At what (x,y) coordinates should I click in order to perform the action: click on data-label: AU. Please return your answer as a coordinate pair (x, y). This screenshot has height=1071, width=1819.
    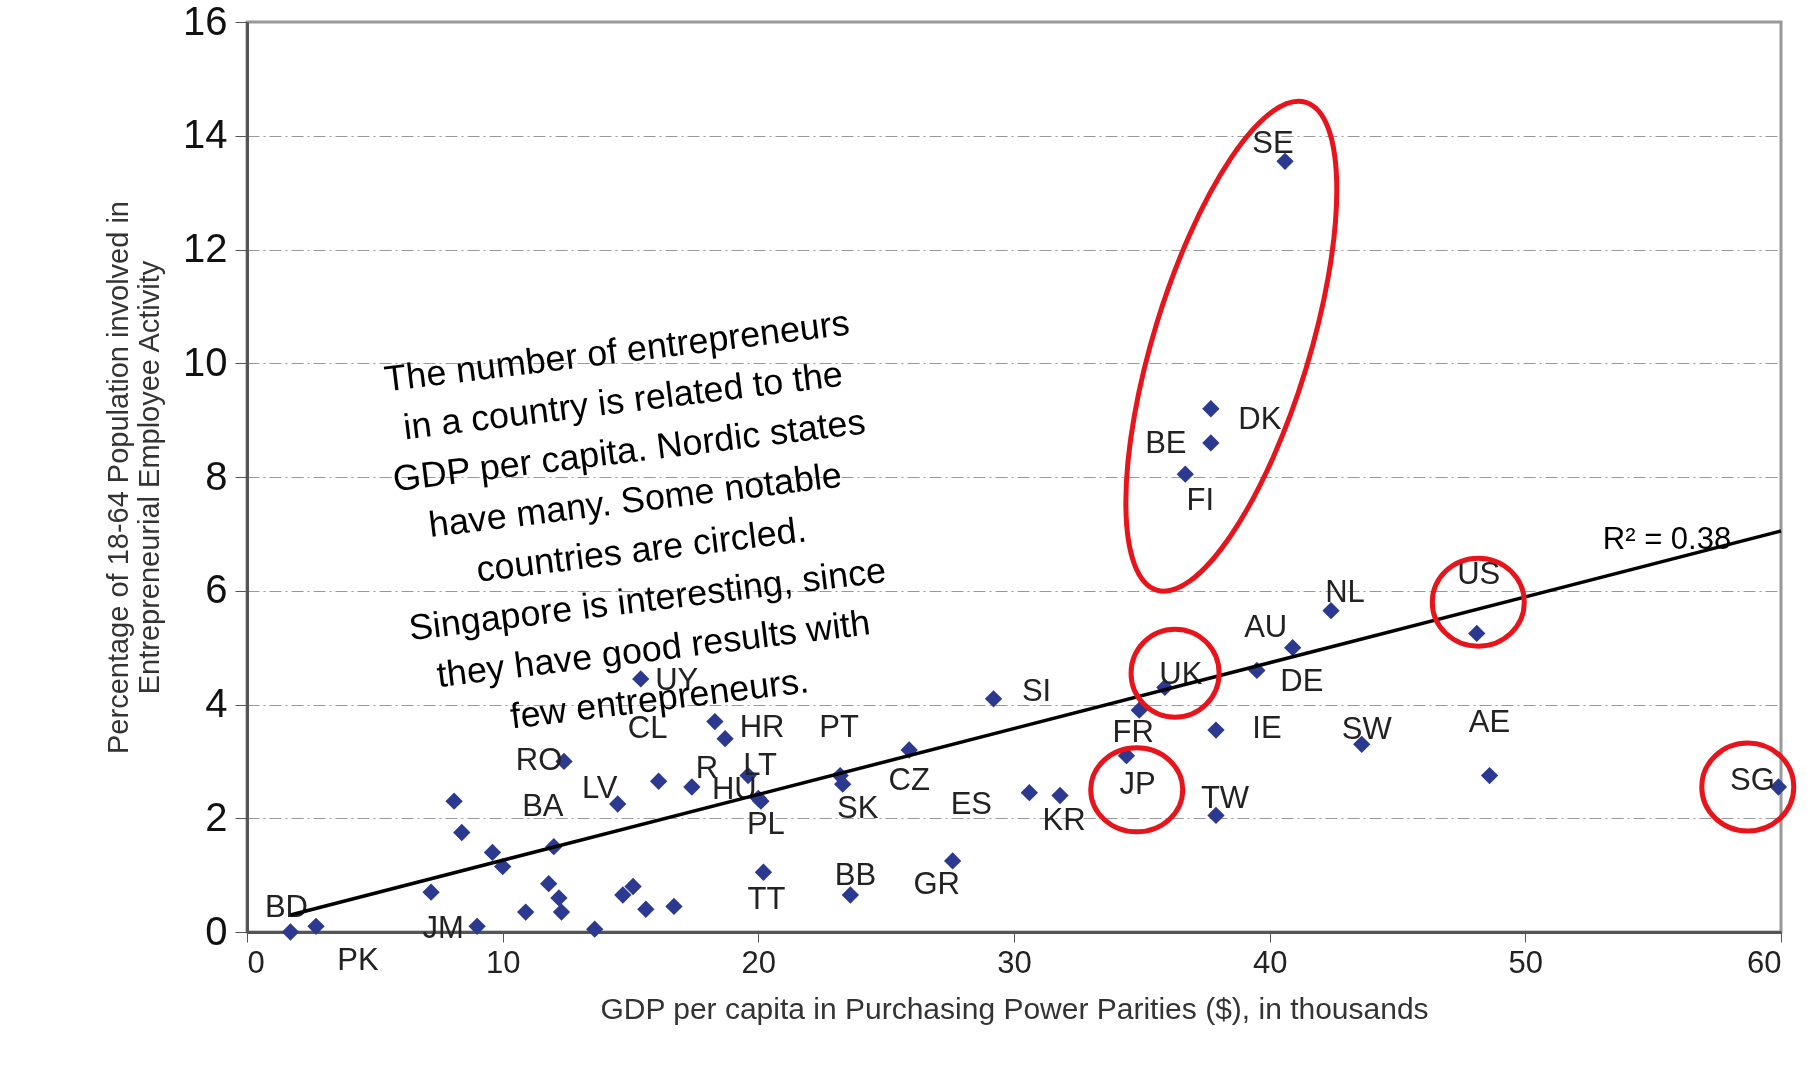
    Looking at the image, I should click on (1266, 626).